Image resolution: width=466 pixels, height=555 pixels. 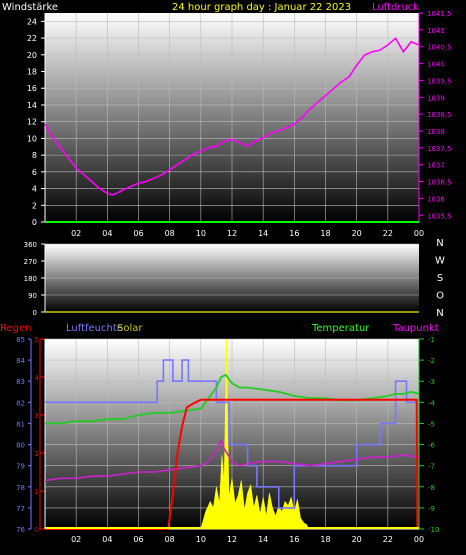 I want to click on tick-label-pressure: 1036,5, so click(x=439, y=183).